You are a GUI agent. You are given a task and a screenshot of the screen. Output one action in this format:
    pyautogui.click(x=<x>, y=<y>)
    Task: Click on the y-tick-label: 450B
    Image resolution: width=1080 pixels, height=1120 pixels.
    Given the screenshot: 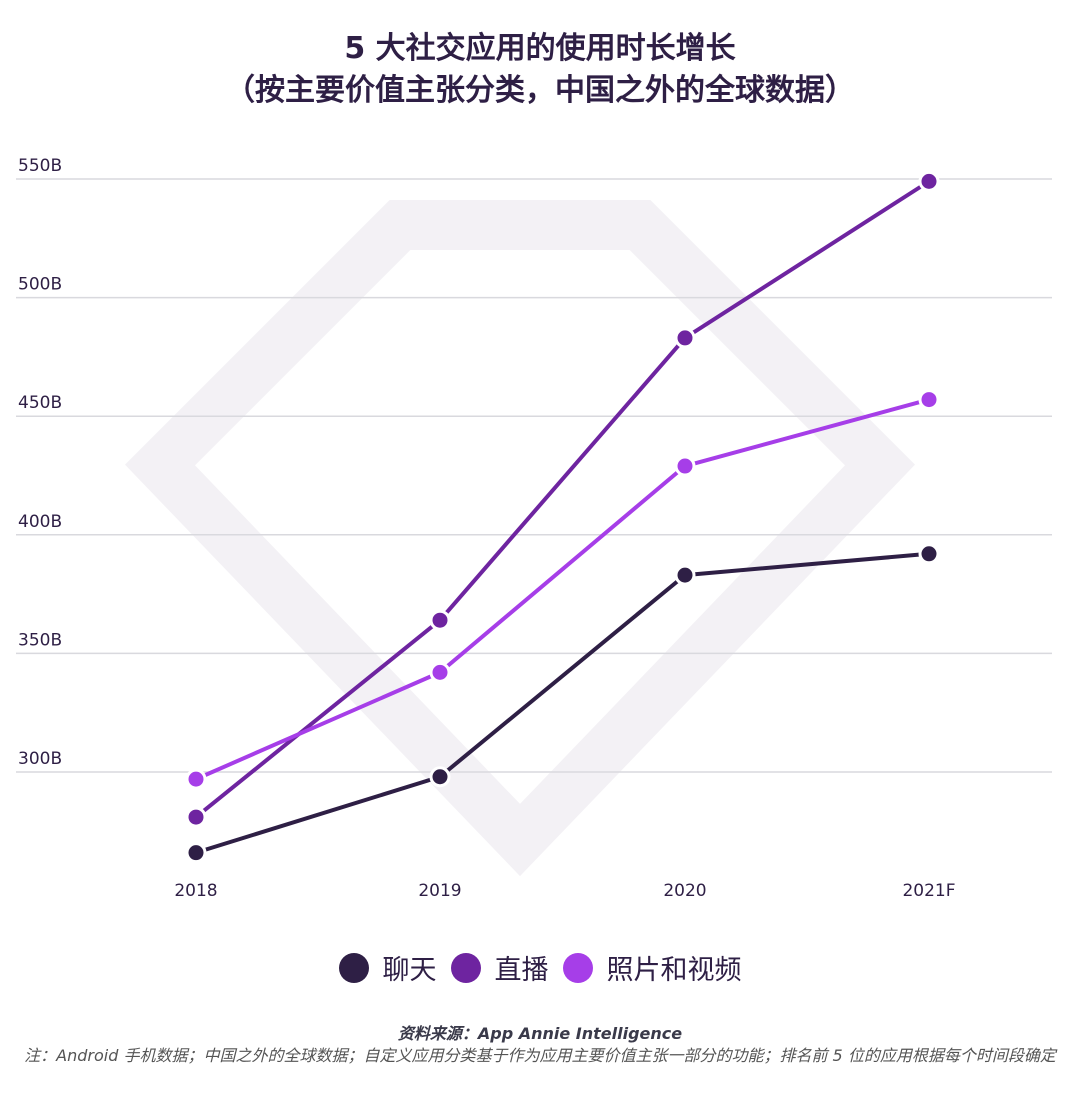 What is the action you would take?
    pyautogui.click(x=40, y=403)
    